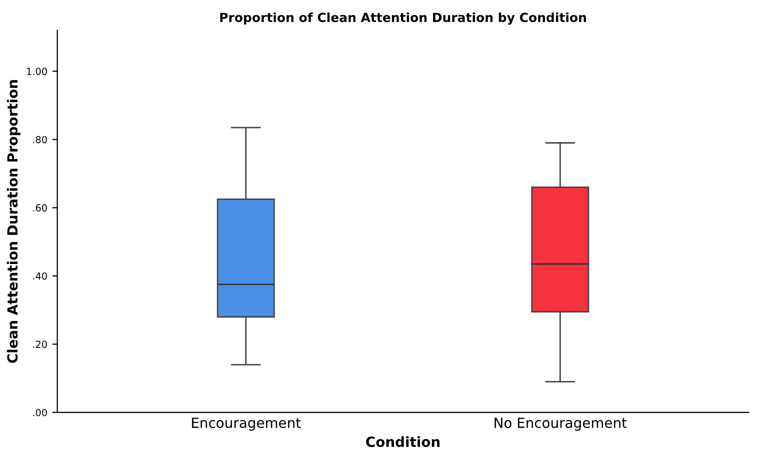 The image size is (764, 466). What do you see at coordinates (40, 344) in the screenshot?
I see `y-tick-label: .20` at bounding box center [40, 344].